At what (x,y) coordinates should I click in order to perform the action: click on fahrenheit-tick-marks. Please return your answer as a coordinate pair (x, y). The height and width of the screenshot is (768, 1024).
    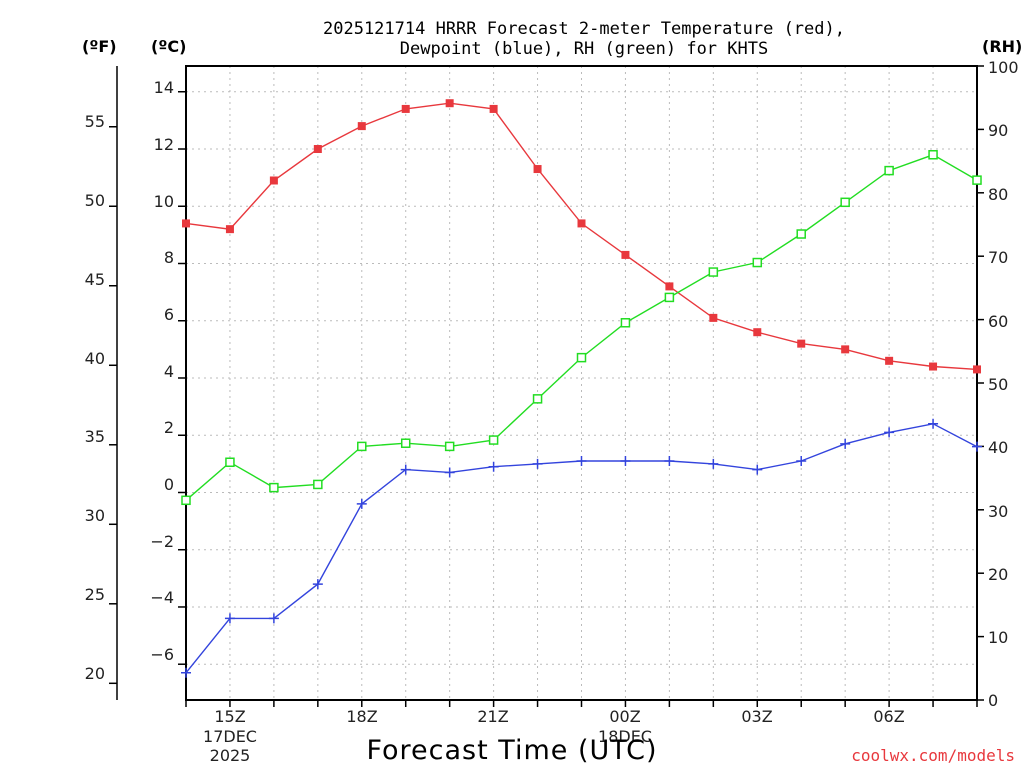
    Looking at the image, I should click on (113, 405).